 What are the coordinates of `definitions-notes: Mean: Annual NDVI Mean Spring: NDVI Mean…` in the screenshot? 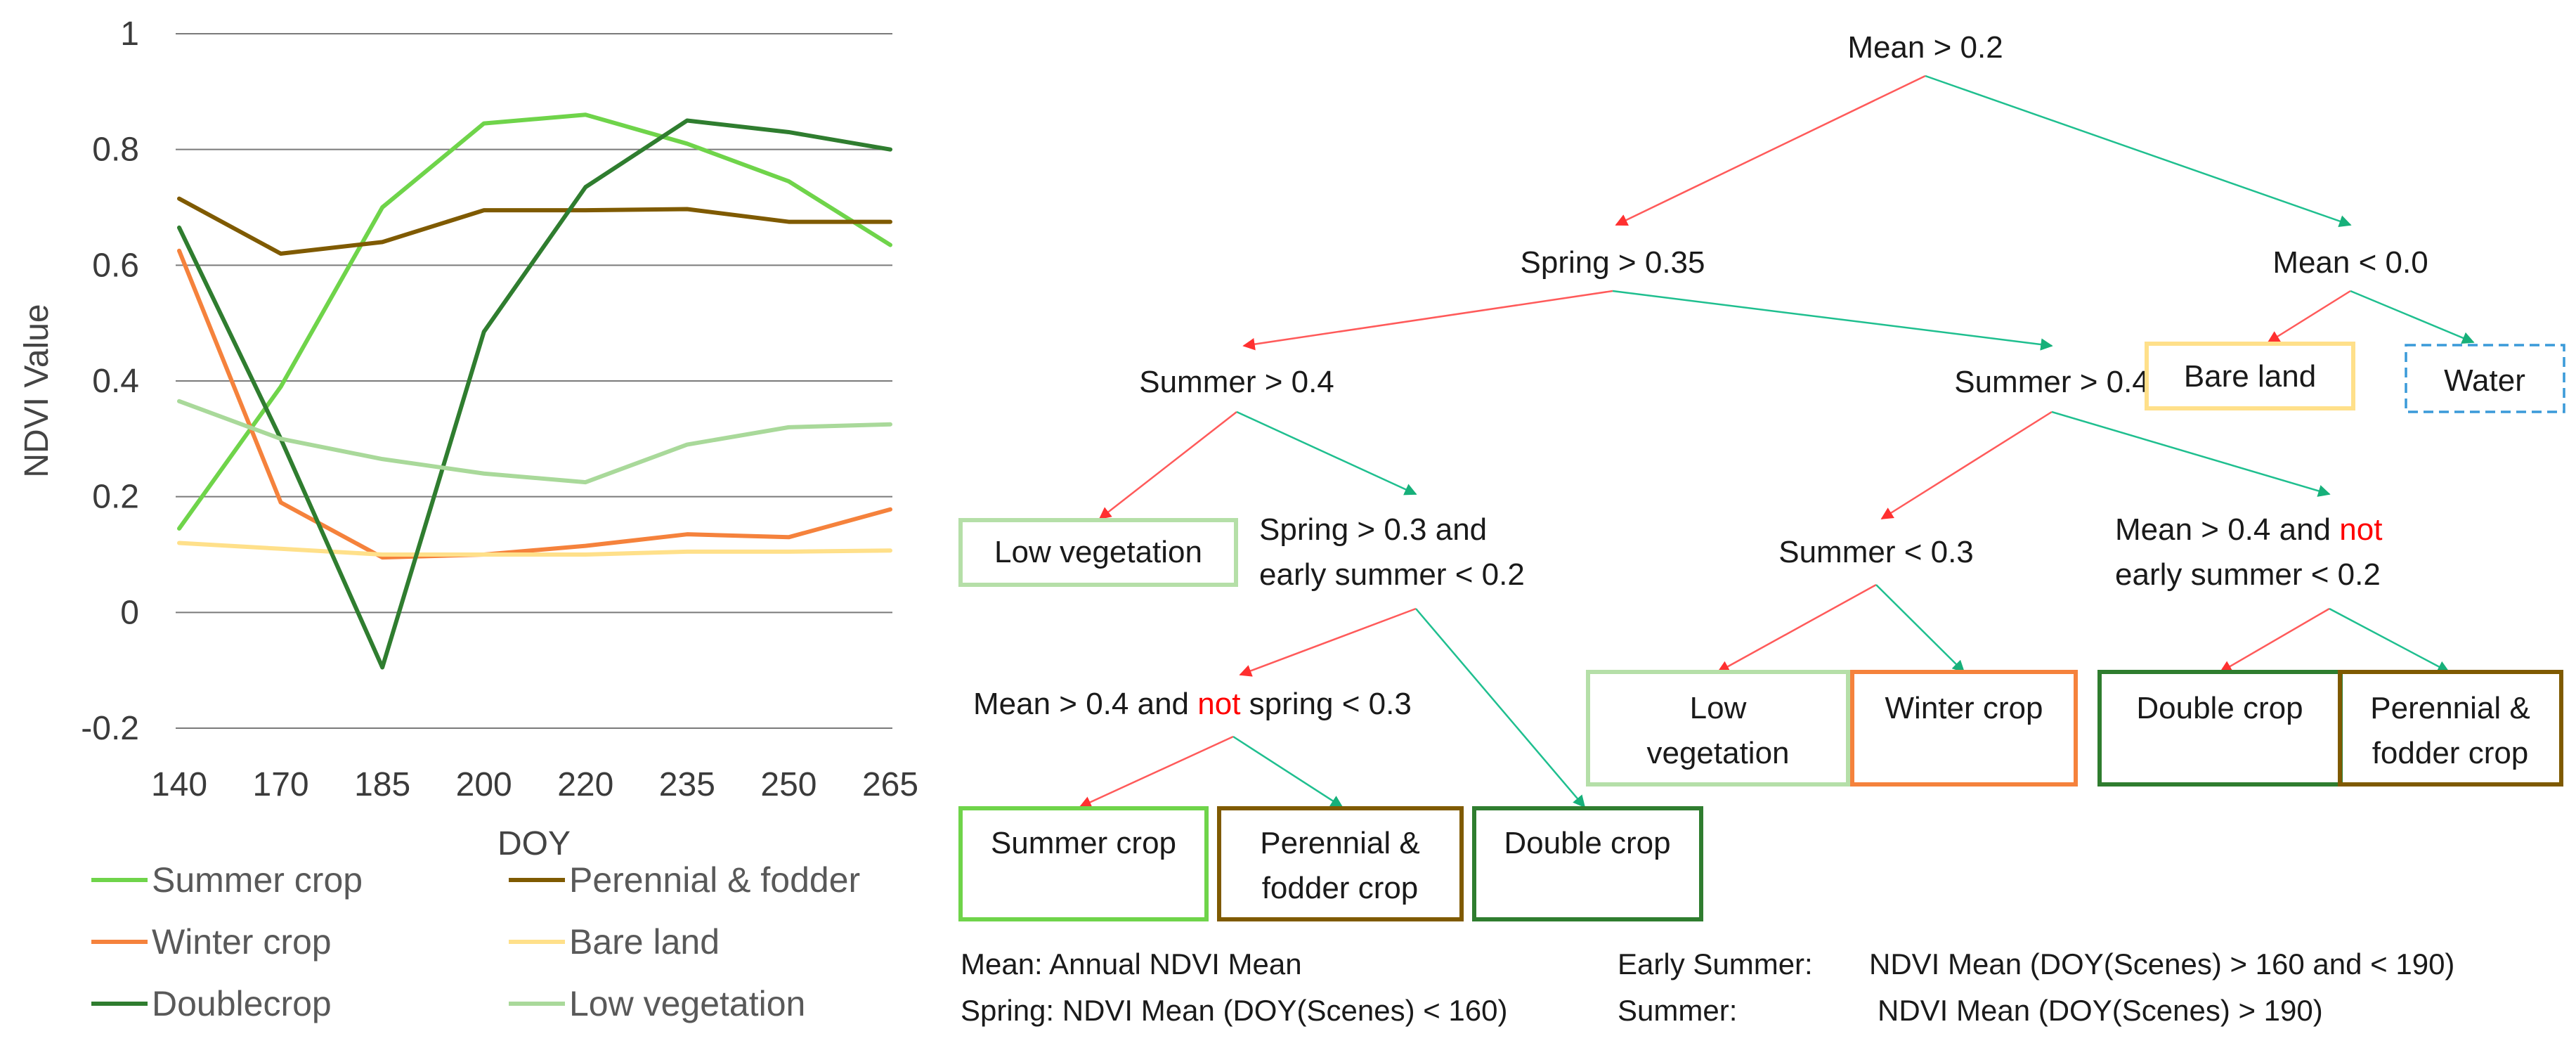 It's located at (1707, 987).